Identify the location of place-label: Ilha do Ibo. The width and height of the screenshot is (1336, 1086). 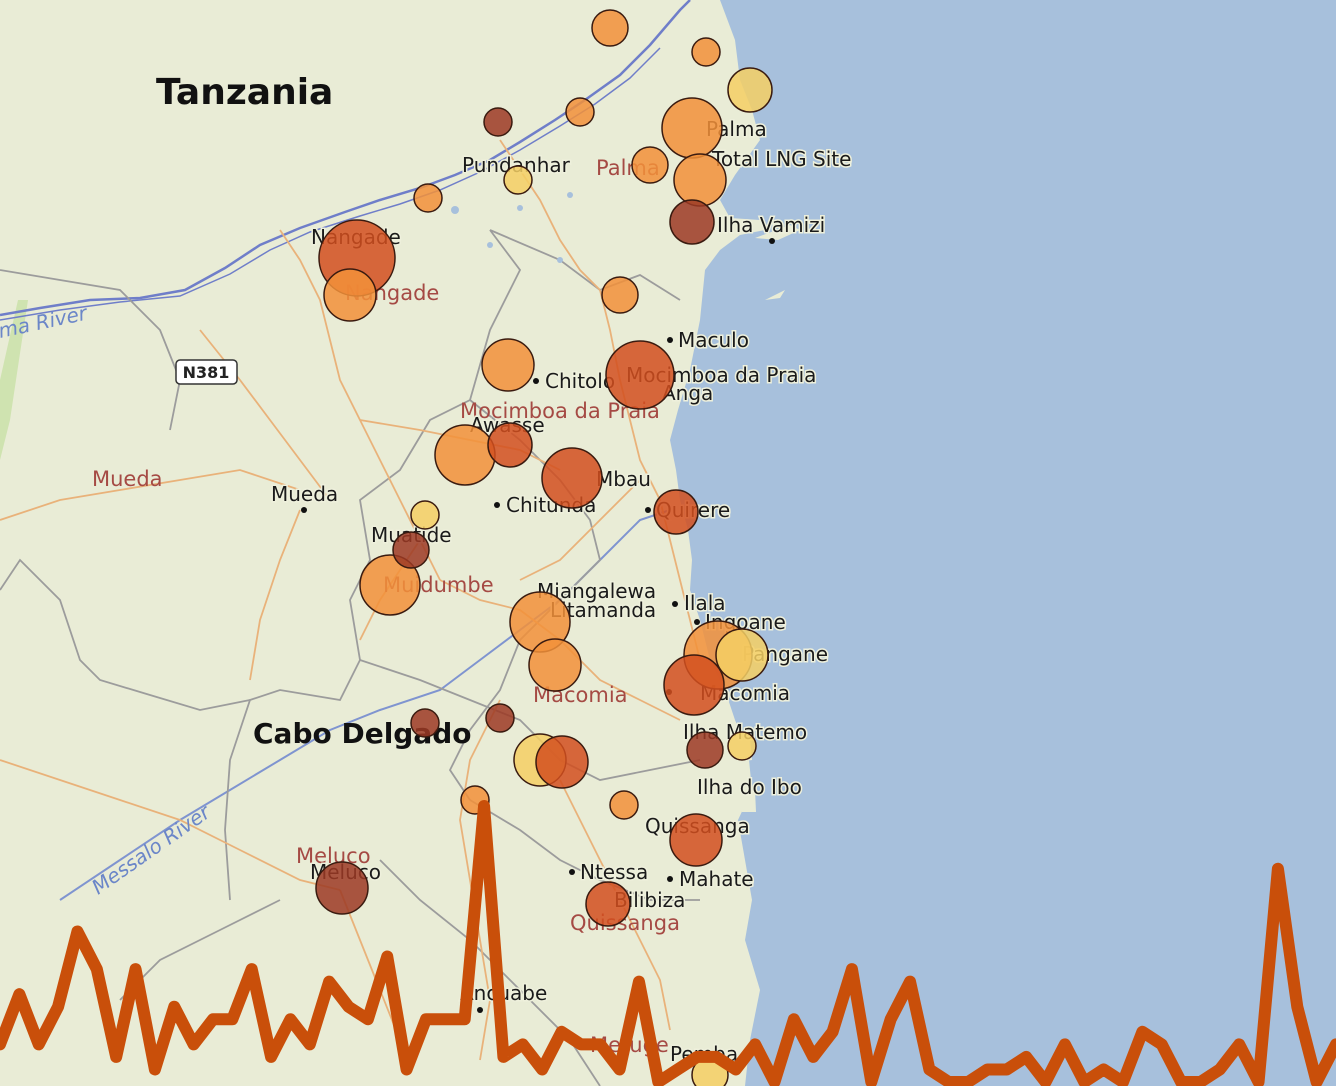
(749, 787).